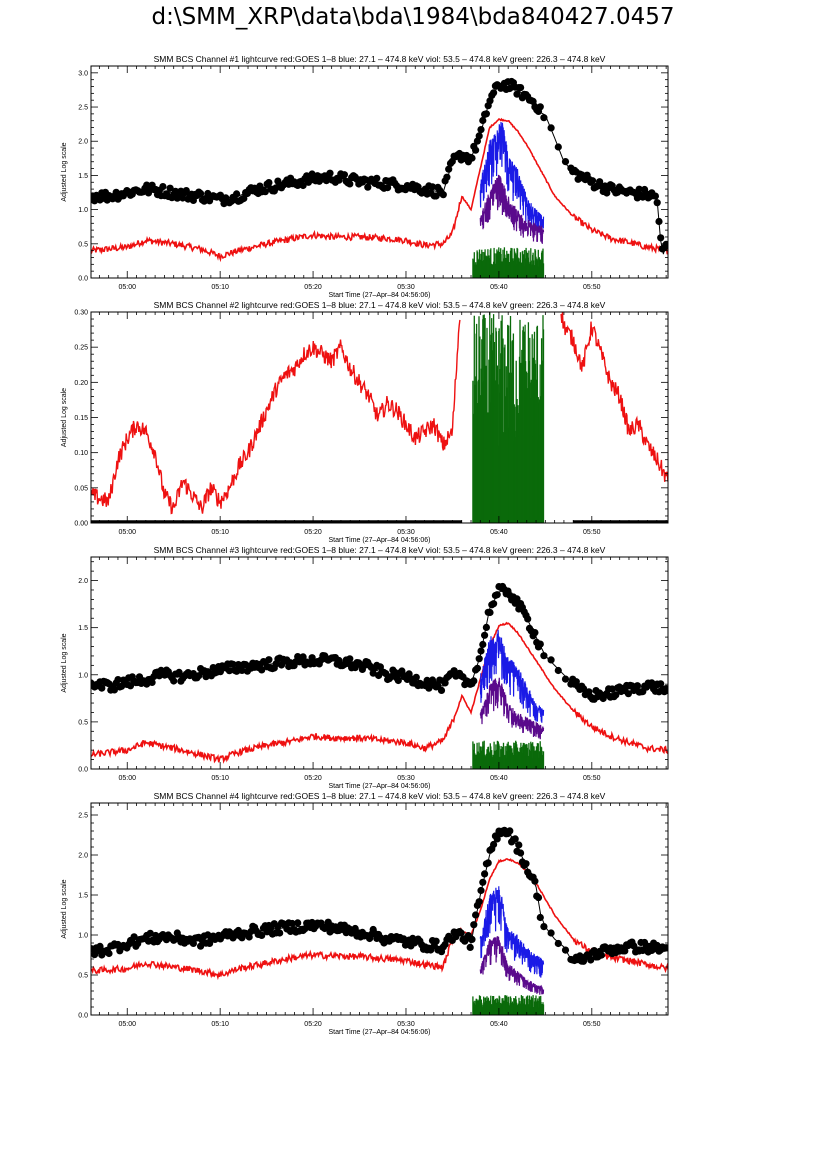 This screenshot has width=826, height=1169. I want to click on channel-4-red-series, so click(379, 919).